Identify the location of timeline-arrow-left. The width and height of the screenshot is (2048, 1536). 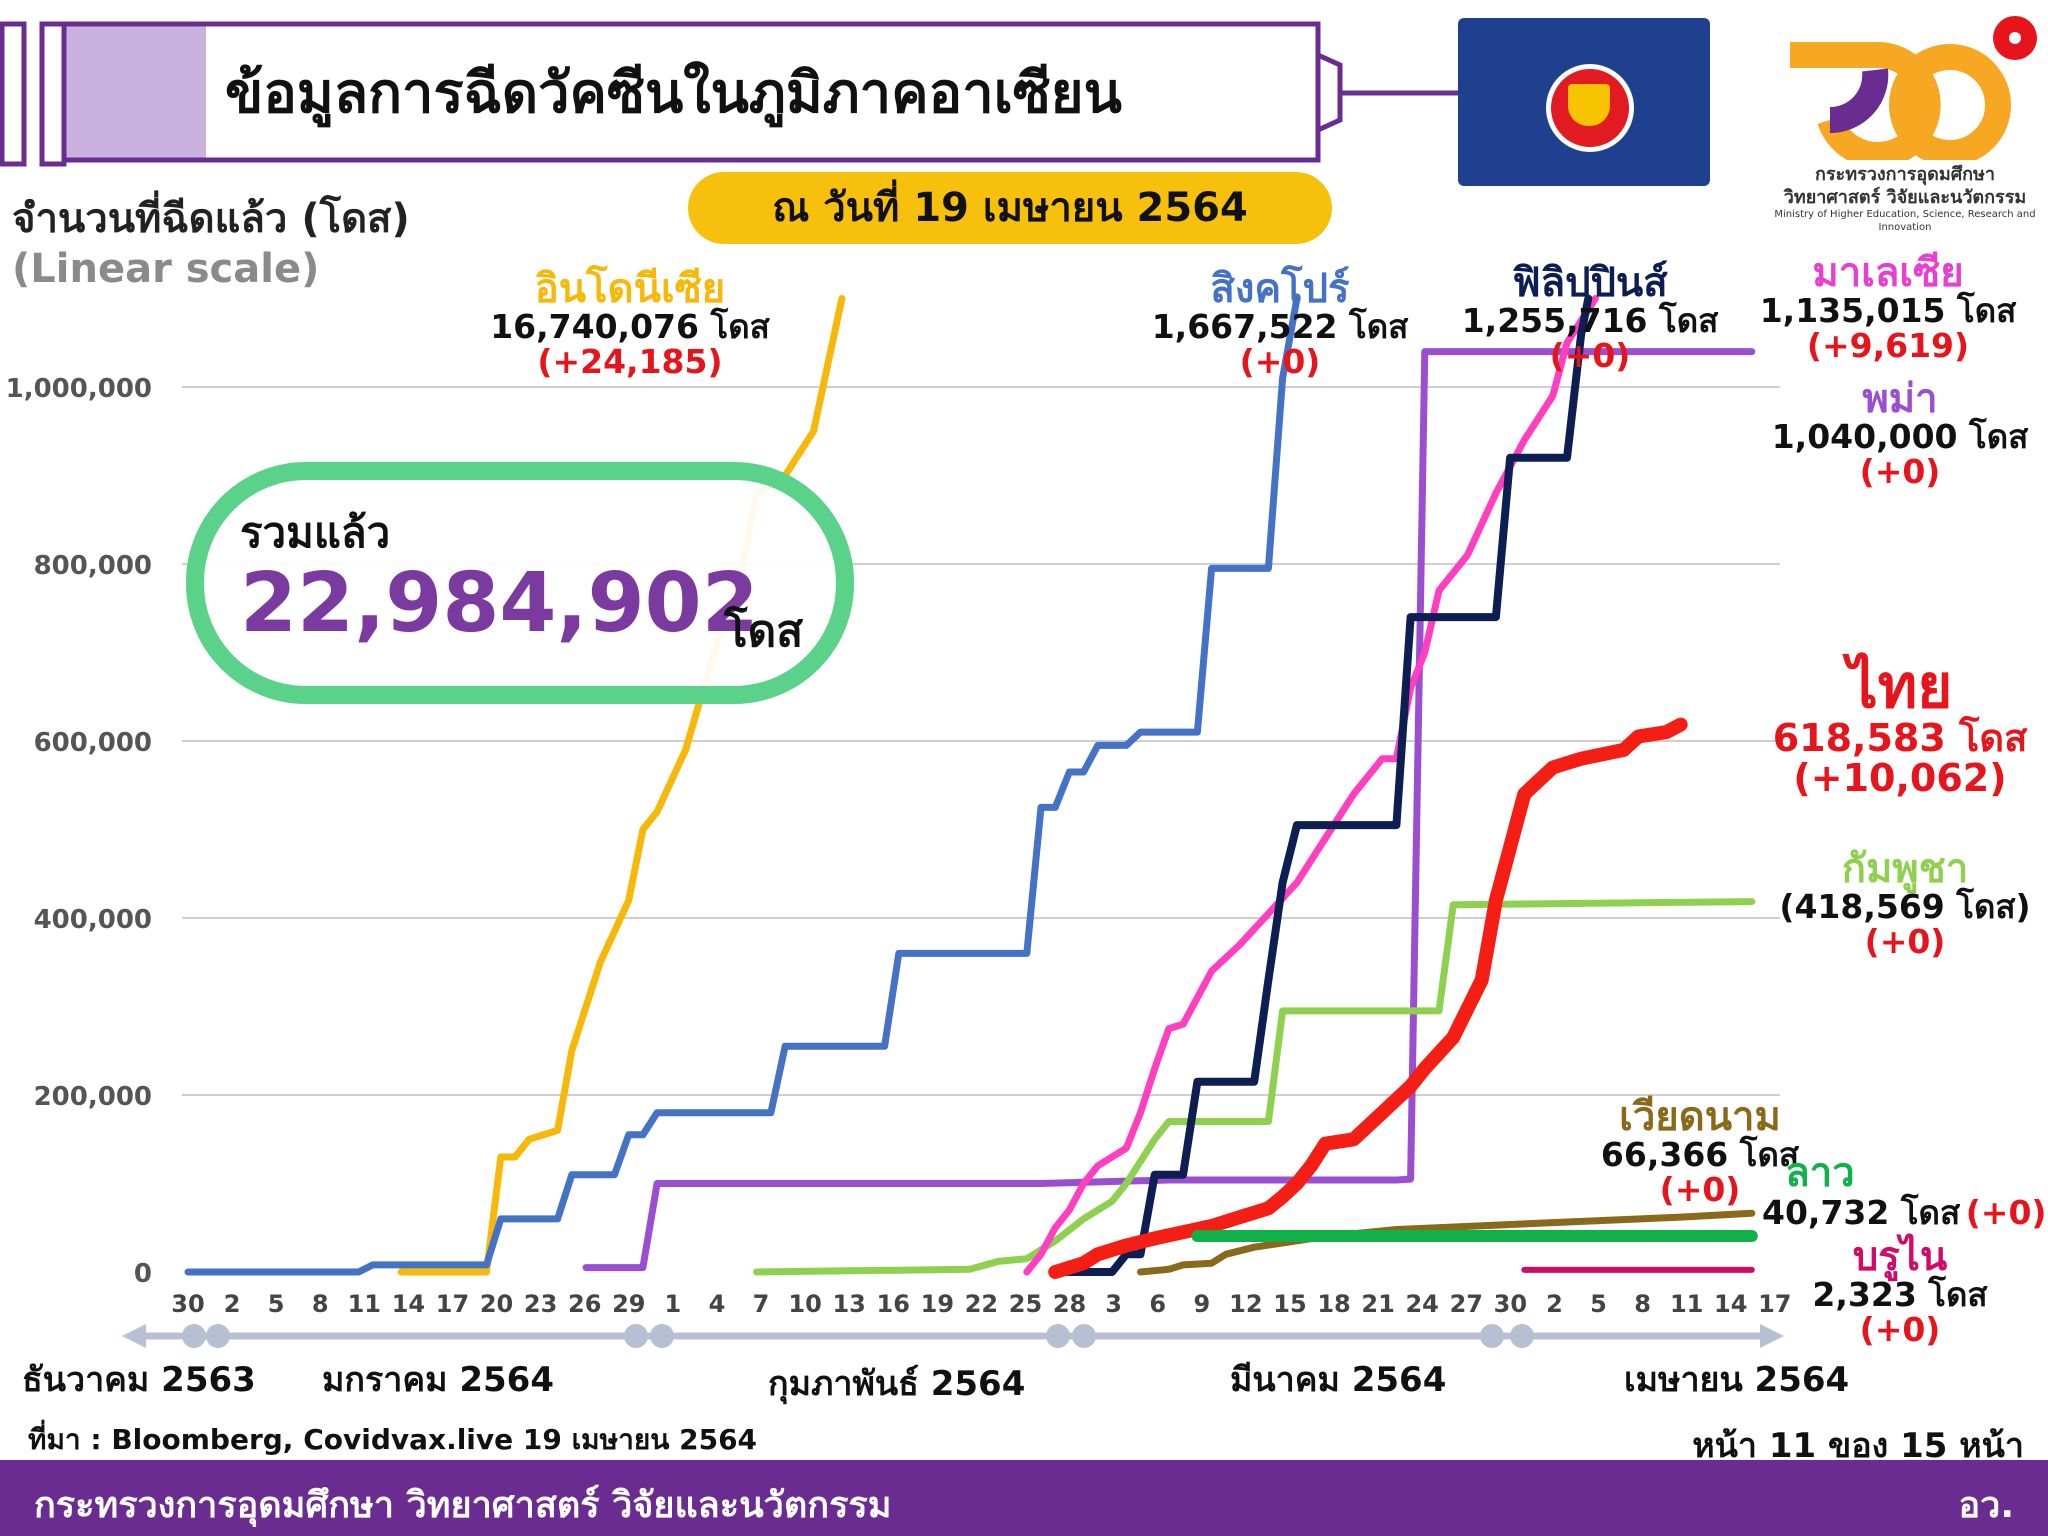
(134, 1336).